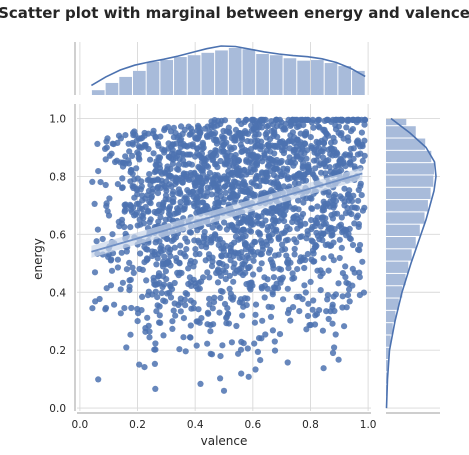 The width and height of the screenshot is (469, 455). What do you see at coordinates (228, 71) in the screenshot?
I see `x-marginal-histogram` at bounding box center [228, 71].